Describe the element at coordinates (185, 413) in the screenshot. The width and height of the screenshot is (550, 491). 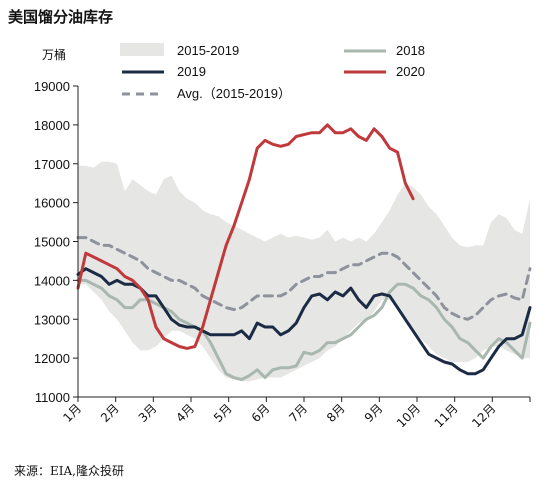
I see `x-tick-label: 4月` at that location.